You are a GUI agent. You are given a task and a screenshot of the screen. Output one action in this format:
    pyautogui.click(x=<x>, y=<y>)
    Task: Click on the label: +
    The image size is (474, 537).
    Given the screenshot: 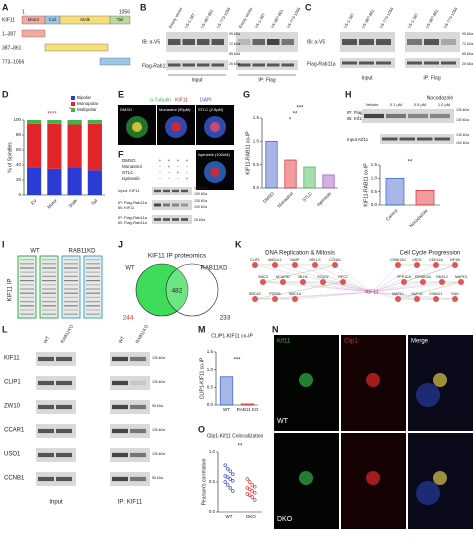 What is the action you would take?
    pyautogui.click(x=160, y=160)
    